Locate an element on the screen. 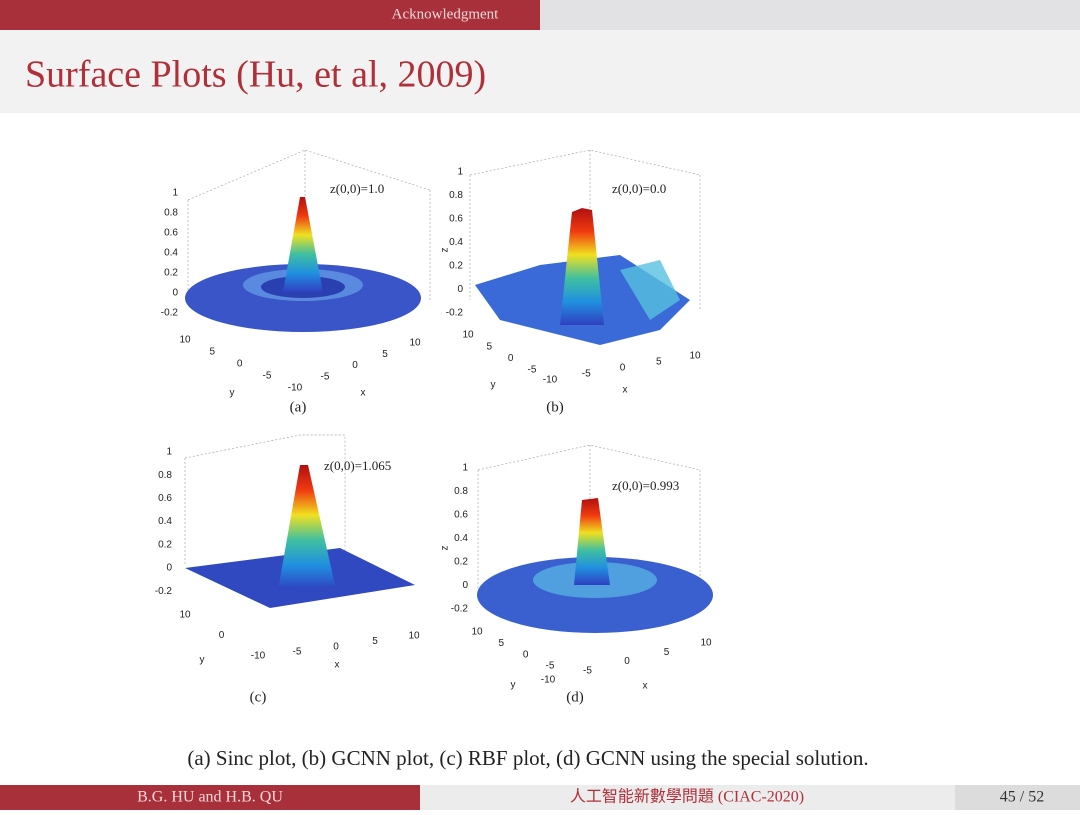 The width and height of the screenshot is (1080, 815). footer-event: 人工智能新數學問題 (CIAC-2020) is located at coordinates (687, 797).